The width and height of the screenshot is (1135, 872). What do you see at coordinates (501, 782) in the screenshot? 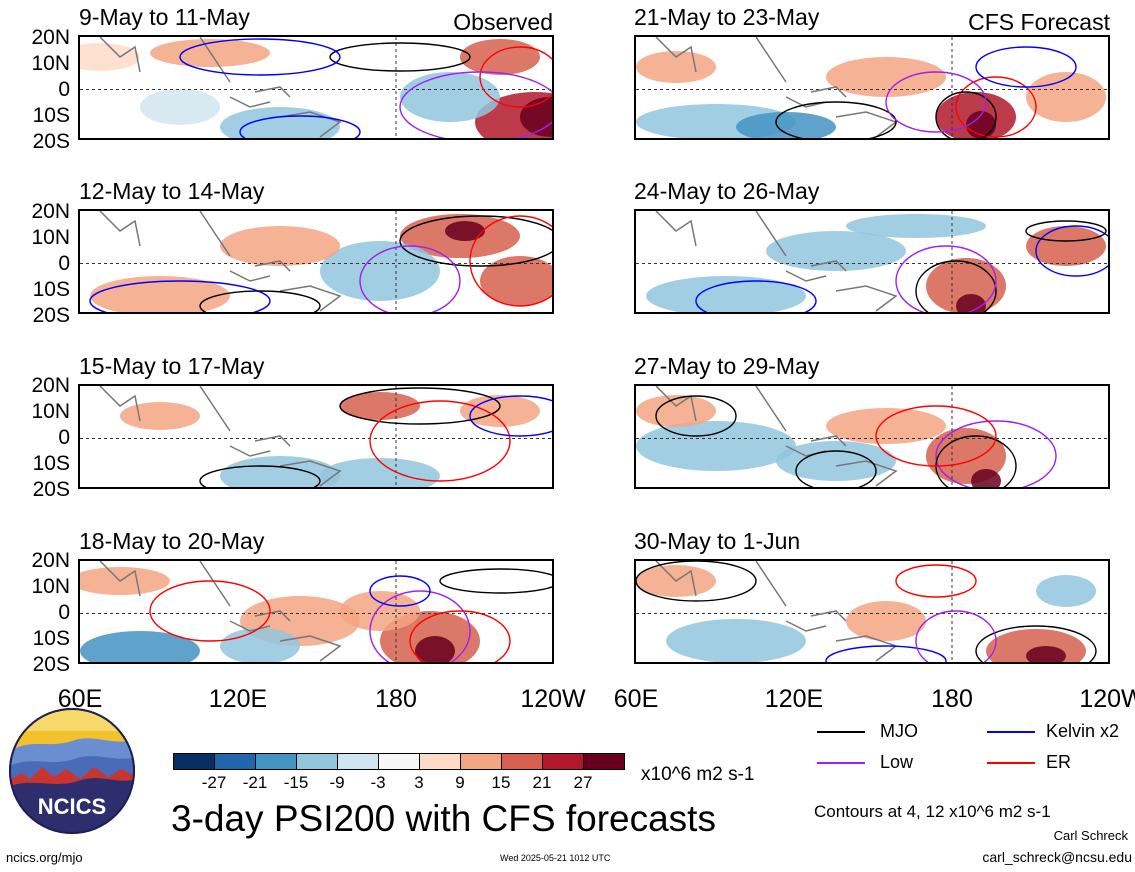
I see `colorbar-tick-label: 15` at bounding box center [501, 782].